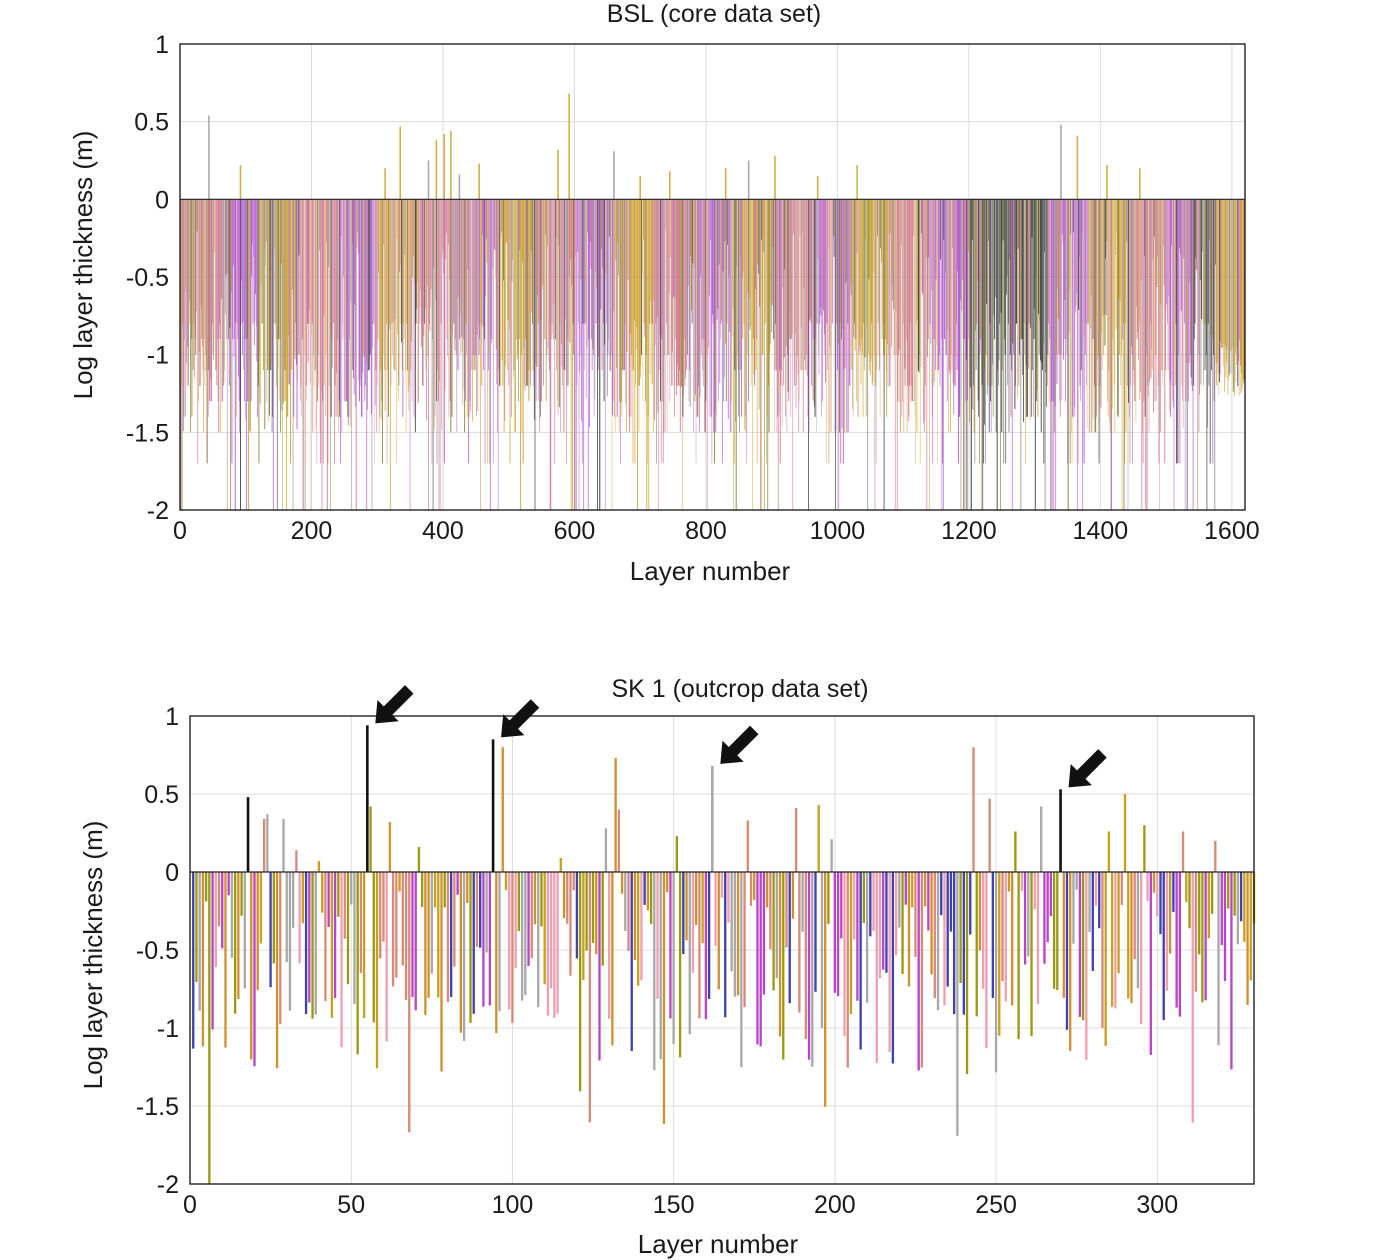 This screenshot has width=1386, height=1260. I want to click on y-tick-label: 0.5, so click(151, 123).